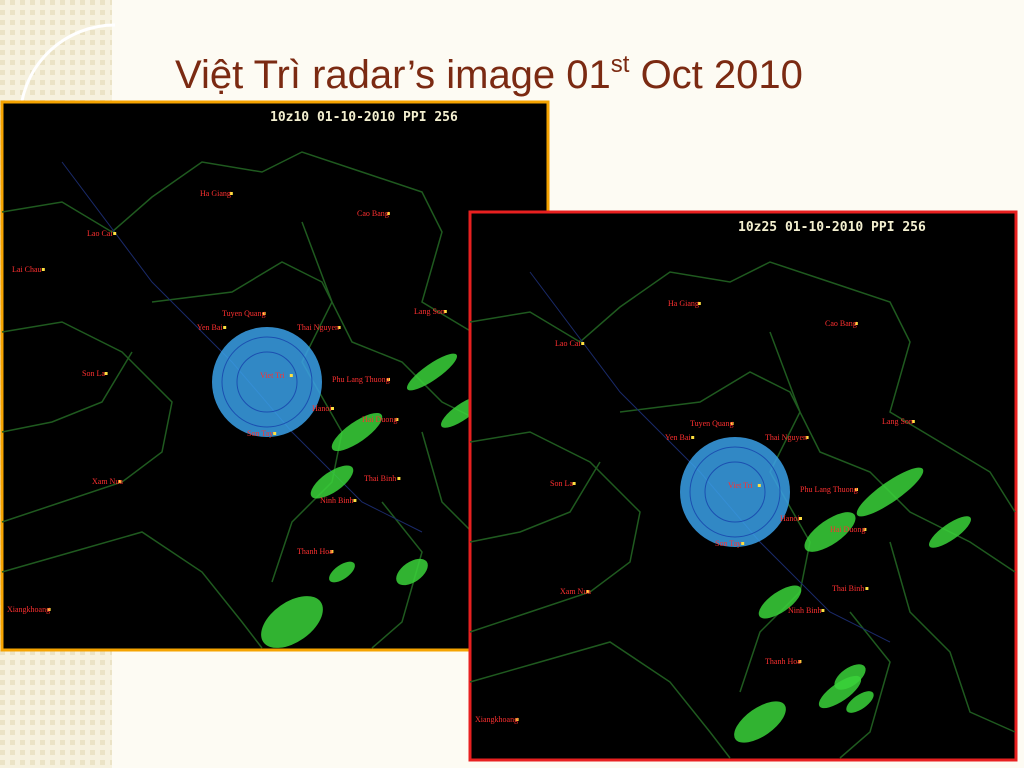 This screenshot has width=1024, height=768. I want to click on title-text: Việt Trì radar’s image 01, so click(393, 75).